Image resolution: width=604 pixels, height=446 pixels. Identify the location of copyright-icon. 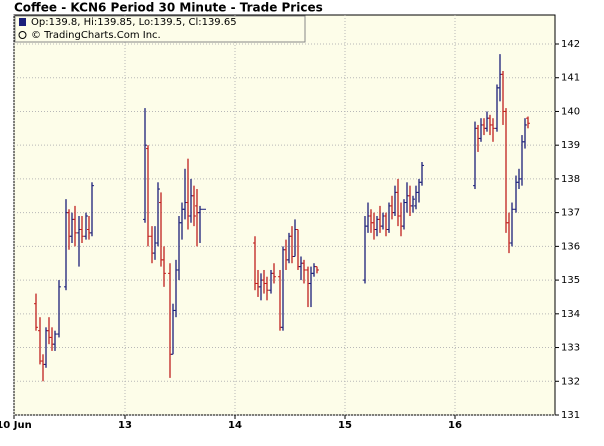
(22, 35).